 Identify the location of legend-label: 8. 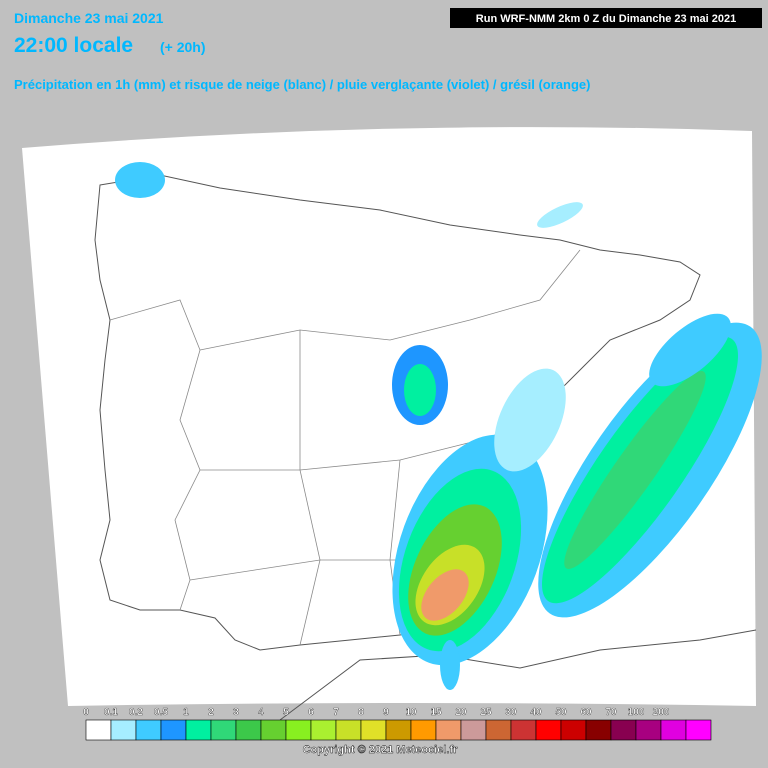
(361, 712).